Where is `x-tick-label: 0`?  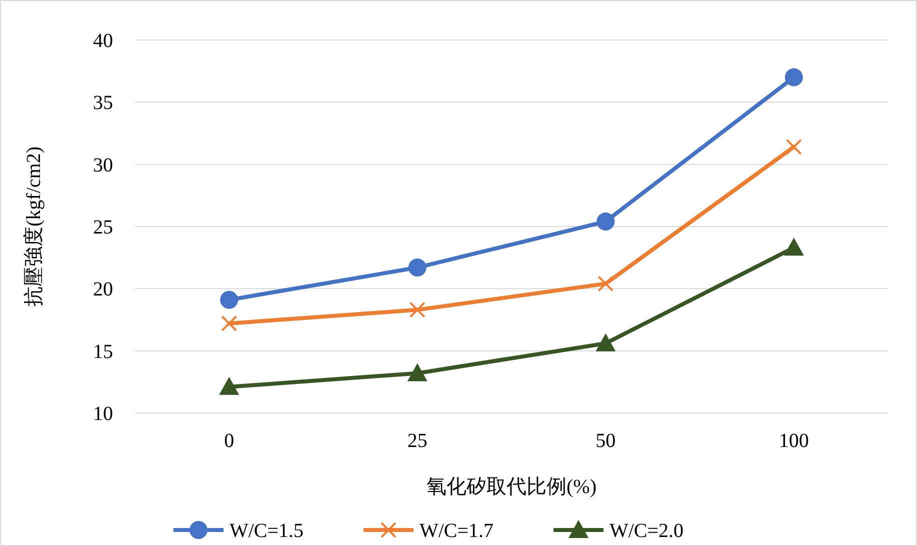
x-tick-label: 0 is located at coordinates (229, 441).